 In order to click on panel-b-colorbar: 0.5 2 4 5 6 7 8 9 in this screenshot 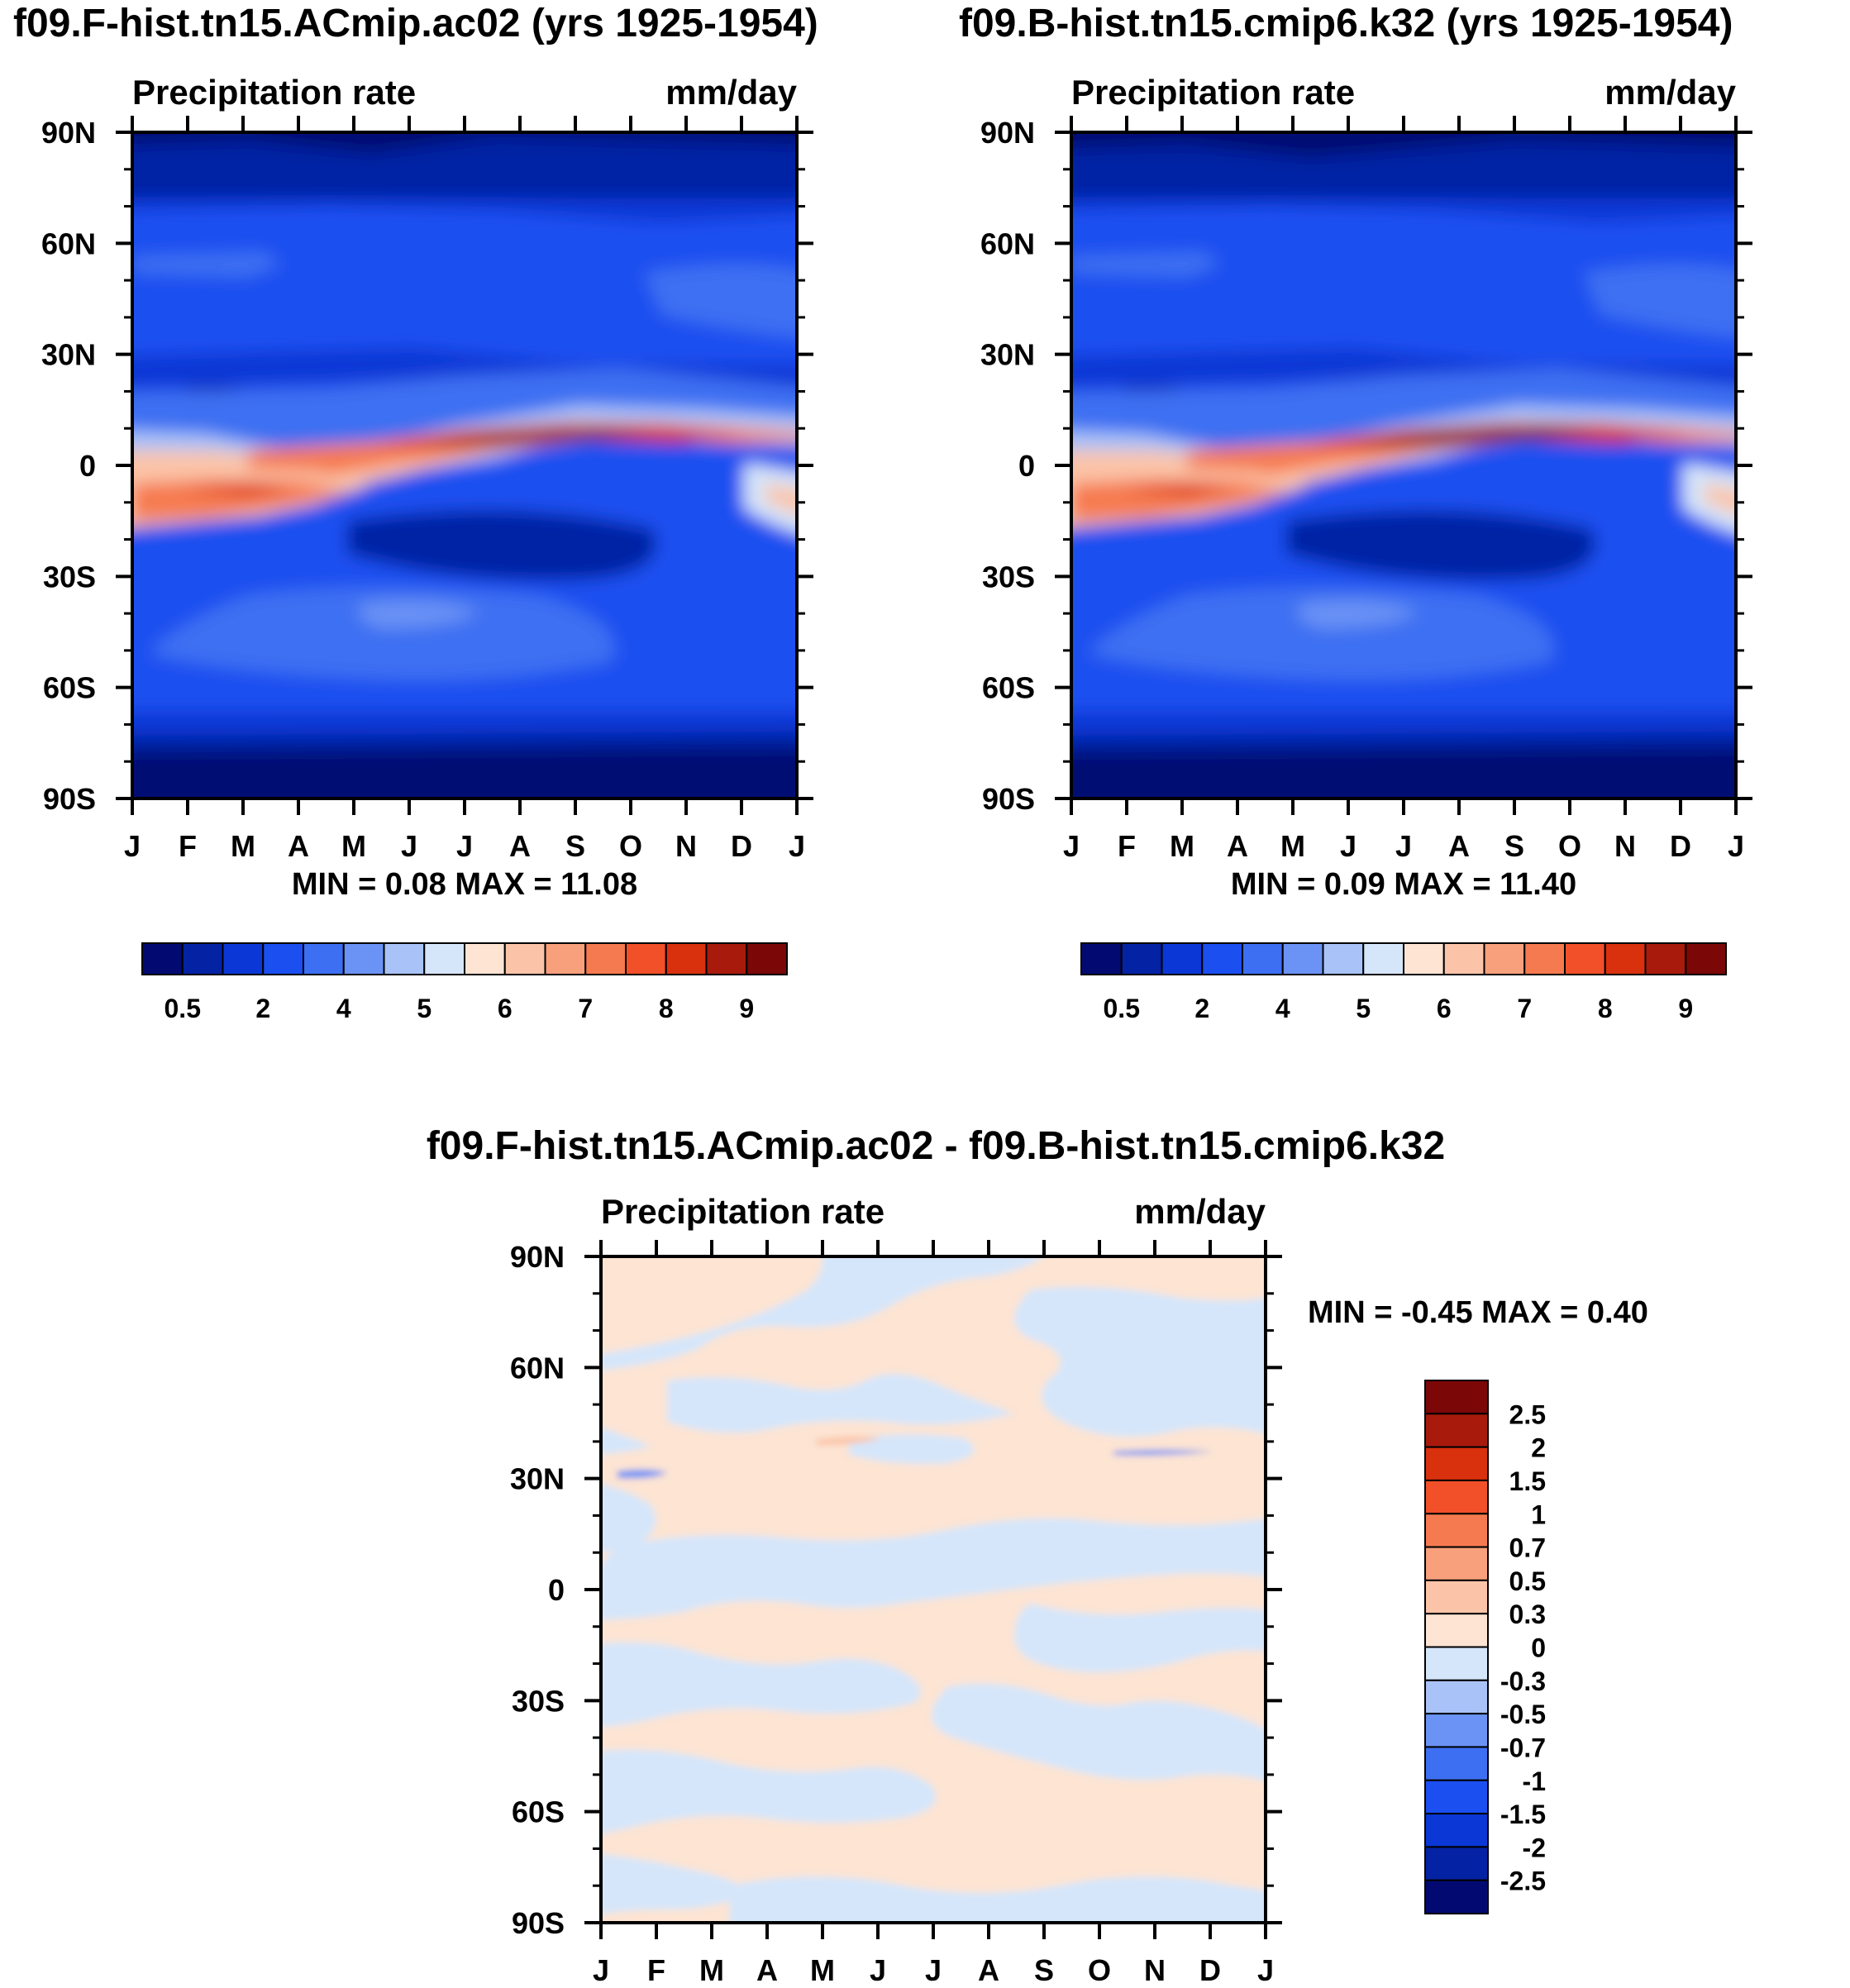, I will do `click(1403, 982)`.